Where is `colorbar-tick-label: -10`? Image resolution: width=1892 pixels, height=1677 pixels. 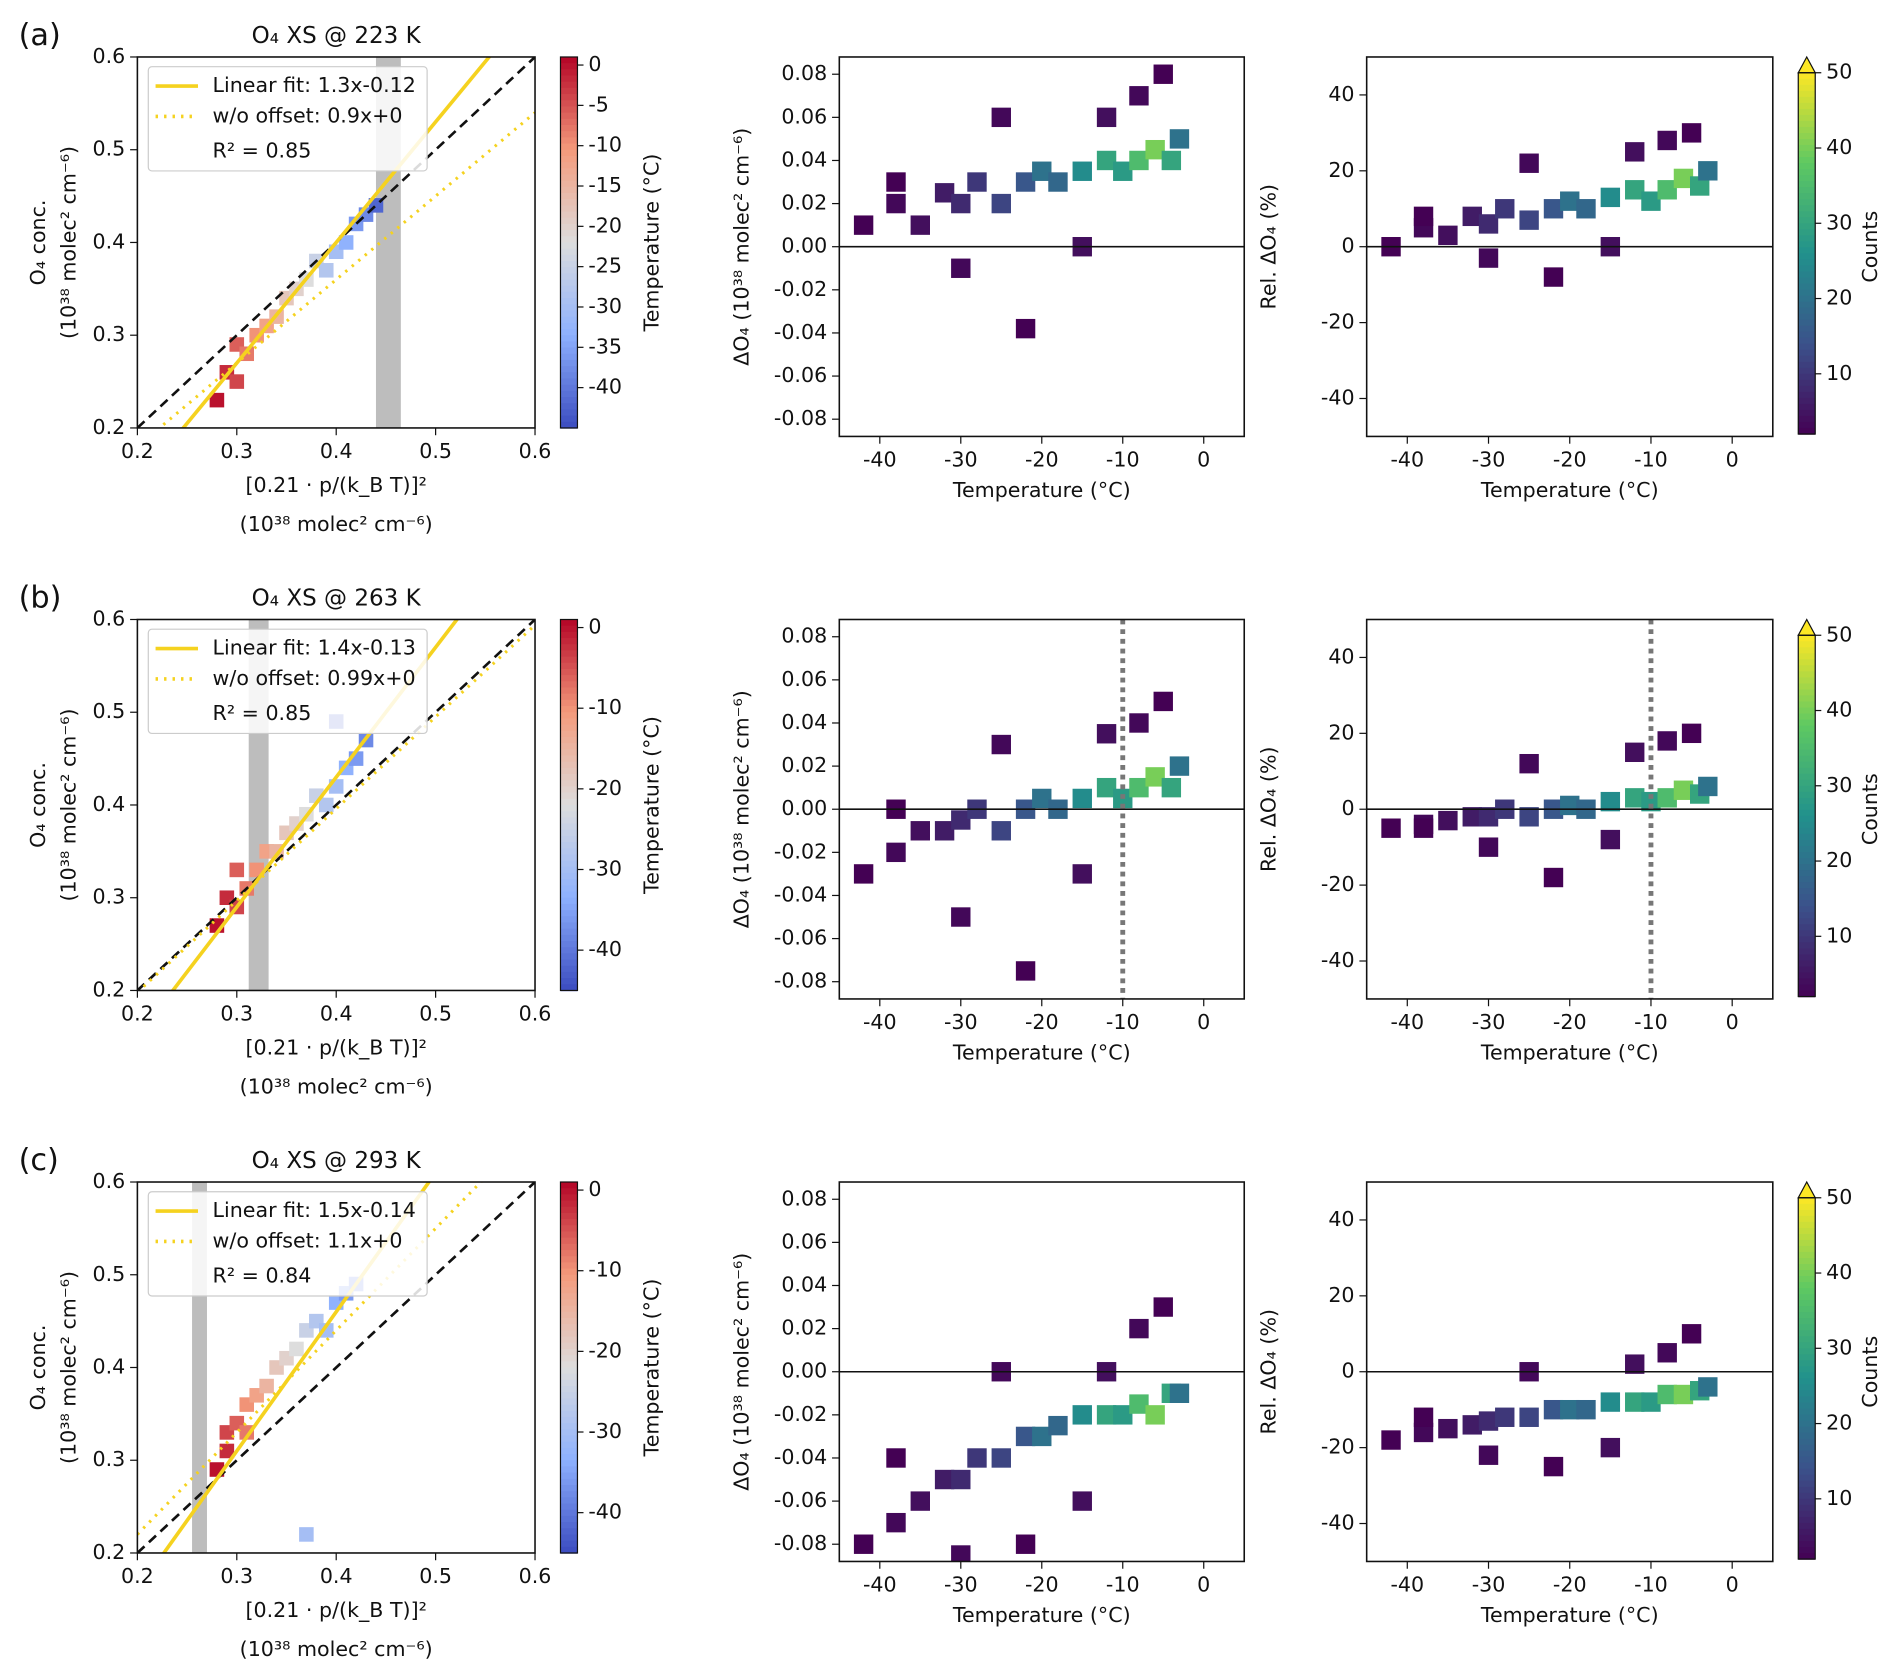
colorbar-tick-label: -10 is located at coordinates (605, 145).